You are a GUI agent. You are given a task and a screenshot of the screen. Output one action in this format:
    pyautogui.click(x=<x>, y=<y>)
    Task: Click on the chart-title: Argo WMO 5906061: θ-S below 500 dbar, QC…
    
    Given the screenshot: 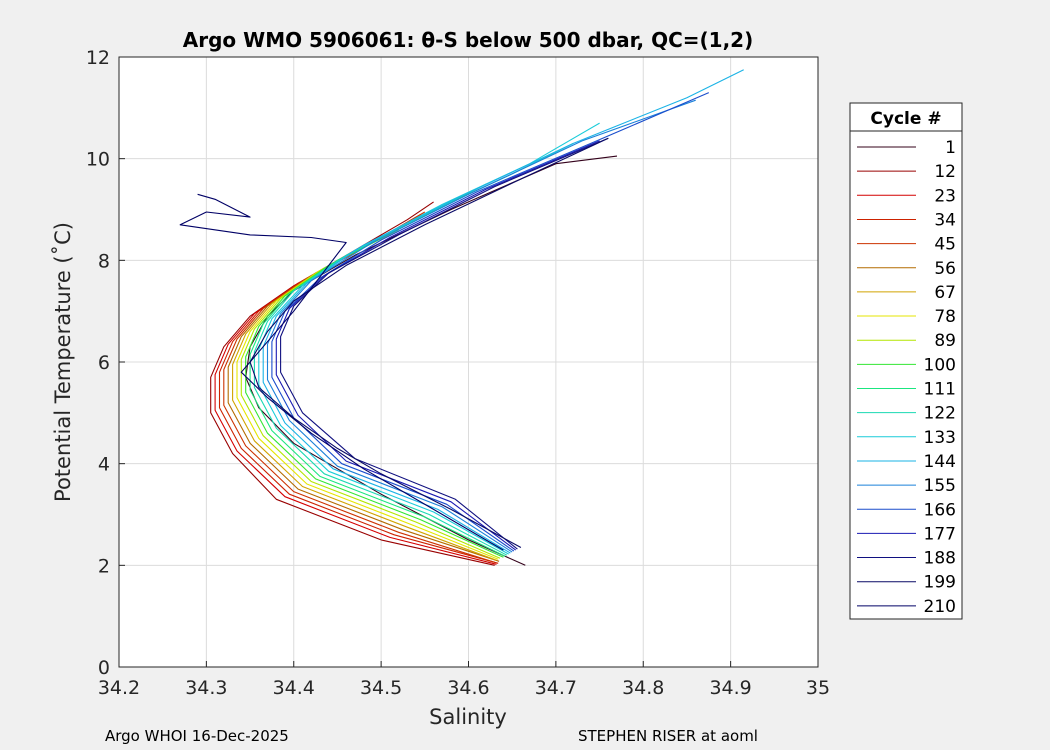 What is the action you would take?
    pyautogui.click(x=468, y=40)
    